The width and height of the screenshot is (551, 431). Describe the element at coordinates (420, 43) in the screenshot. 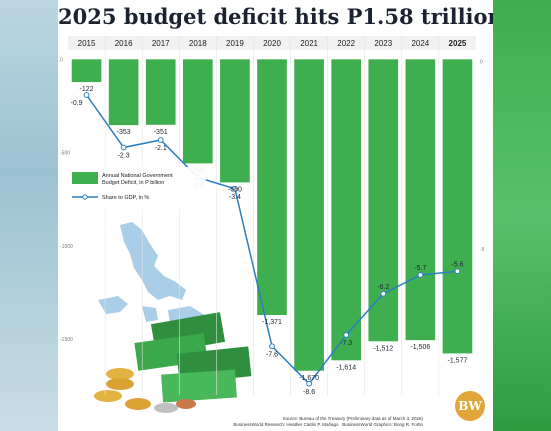

I see `x-tick-label: 2024` at that location.